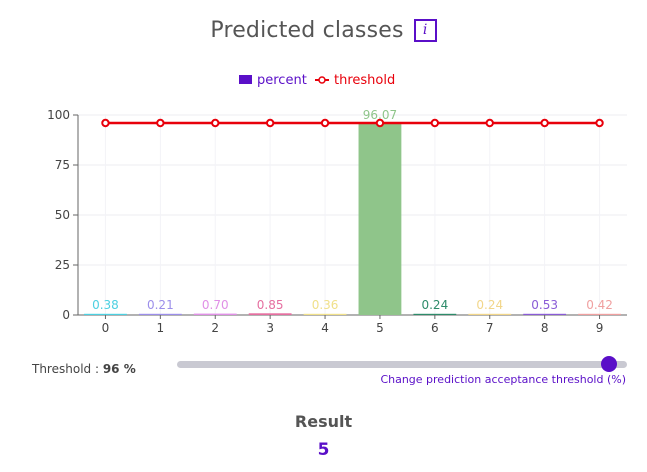 This screenshot has height=472, width=647. I want to click on x-tick-label: 2, so click(215, 328).